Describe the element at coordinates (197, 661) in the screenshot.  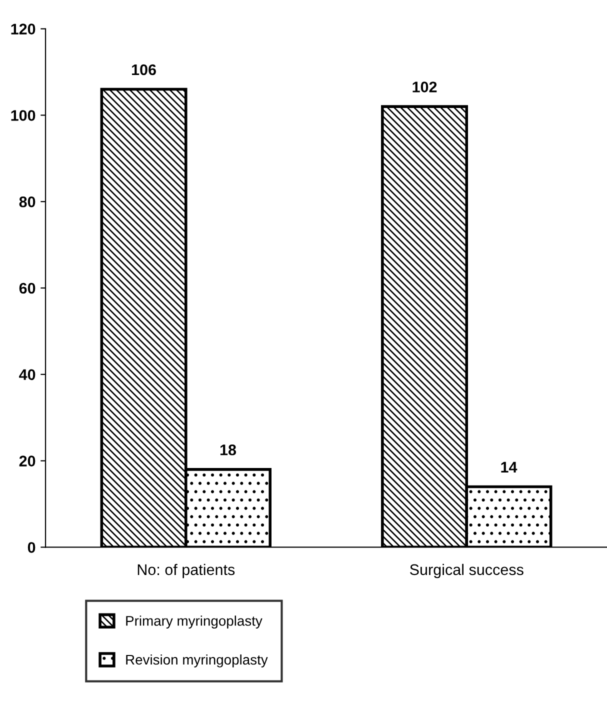
I see `legend-label: Revision myringoplasty` at that location.